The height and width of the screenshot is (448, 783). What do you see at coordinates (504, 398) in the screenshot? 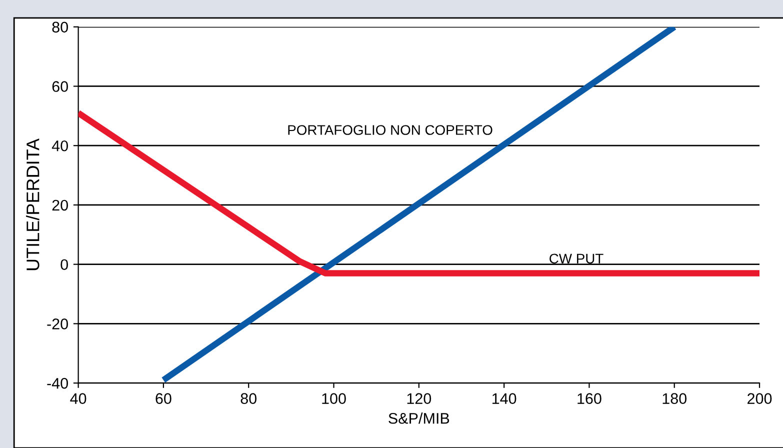
I see `x-tick-label: 140` at bounding box center [504, 398].